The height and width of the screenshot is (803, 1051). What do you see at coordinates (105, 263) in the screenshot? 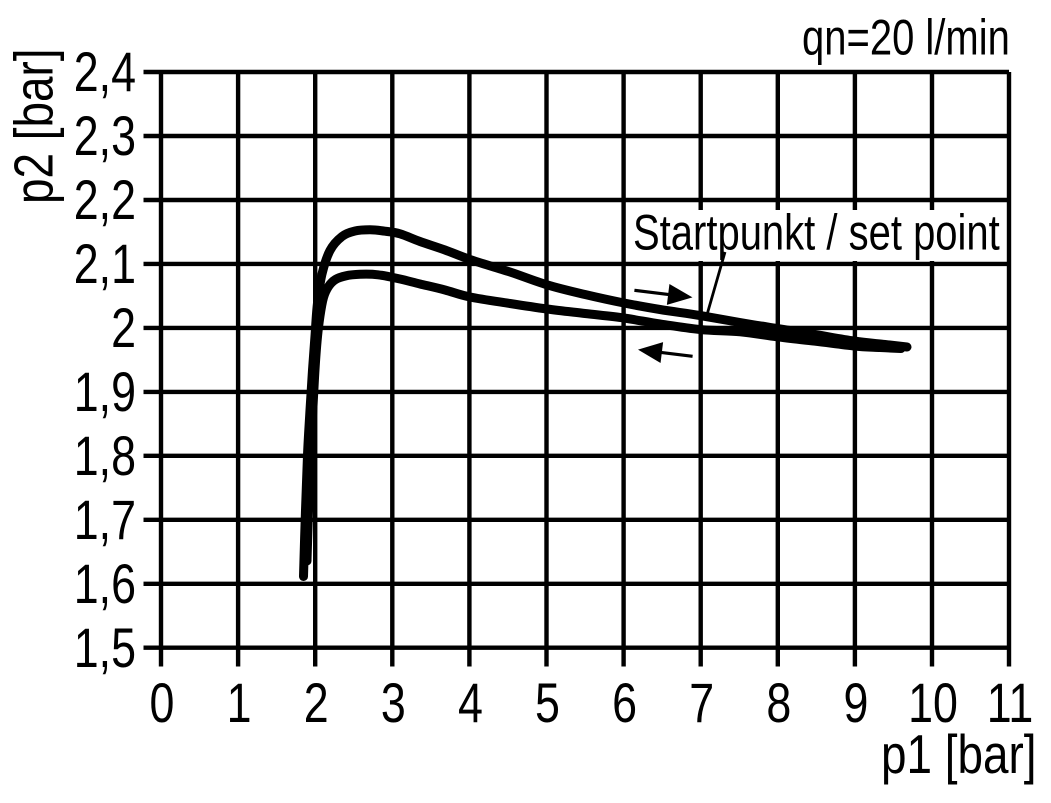
I see `svg-text: 2,1` at bounding box center [105, 263].